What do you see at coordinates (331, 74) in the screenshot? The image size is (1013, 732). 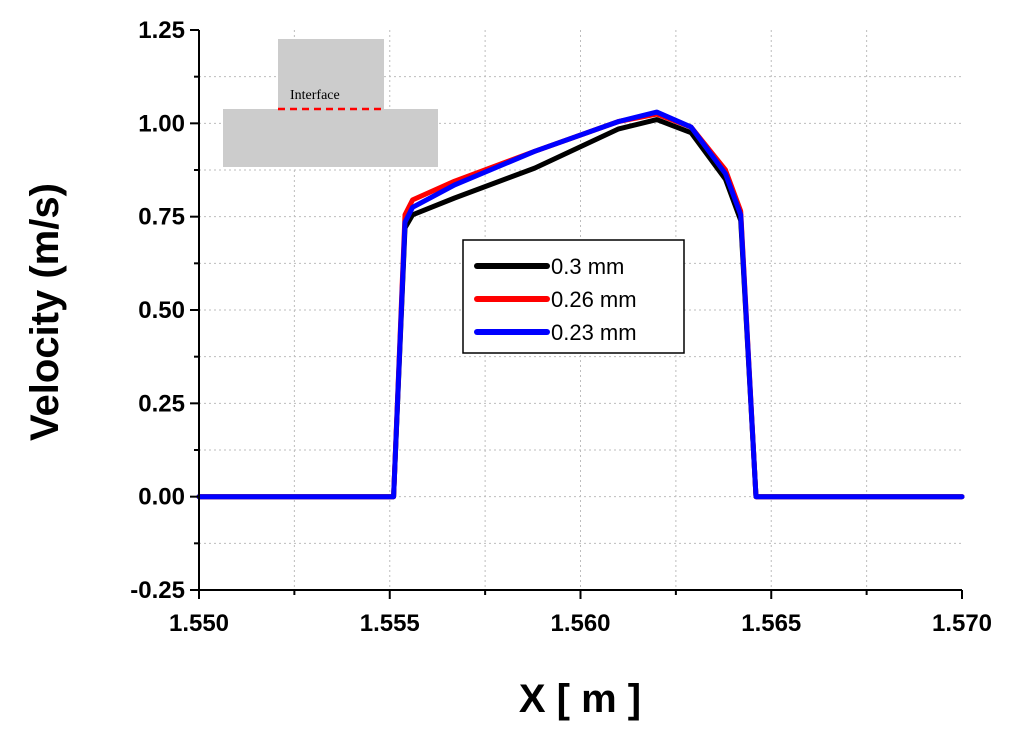 I see `inset-upper-block` at bounding box center [331, 74].